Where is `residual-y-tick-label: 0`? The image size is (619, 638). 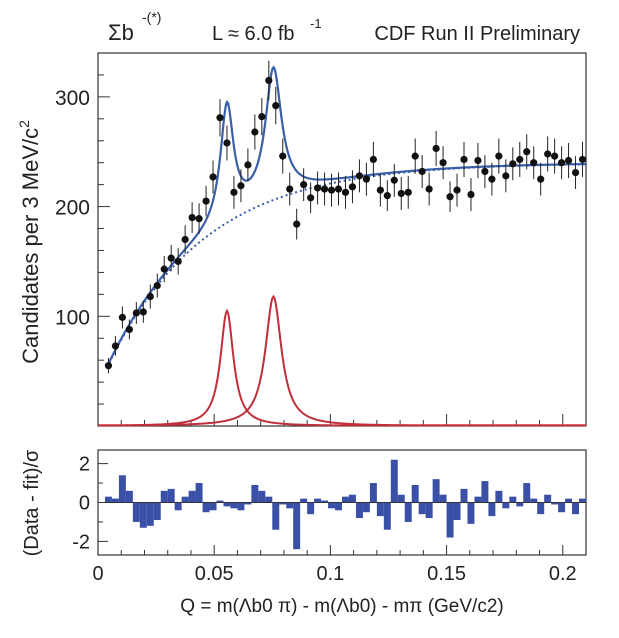 residual-y-tick-label: 0 is located at coordinates (84, 504).